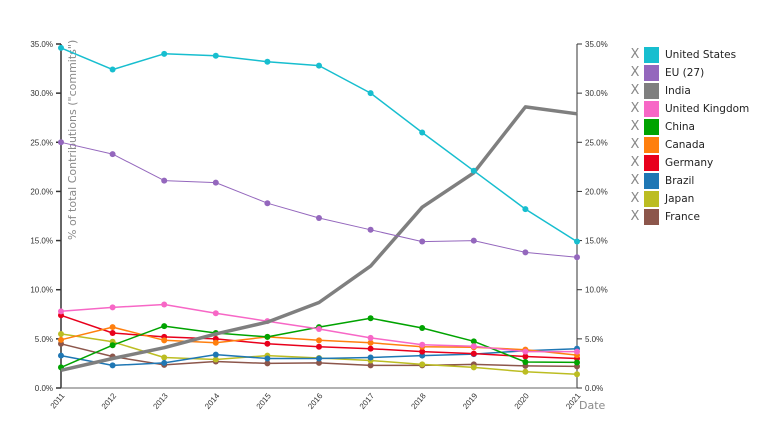 The width and height of the screenshot is (768, 445). What do you see at coordinates (688, 73) in the screenshot?
I see `legend-item-eu-27: X EU (27)` at bounding box center [688, 73].